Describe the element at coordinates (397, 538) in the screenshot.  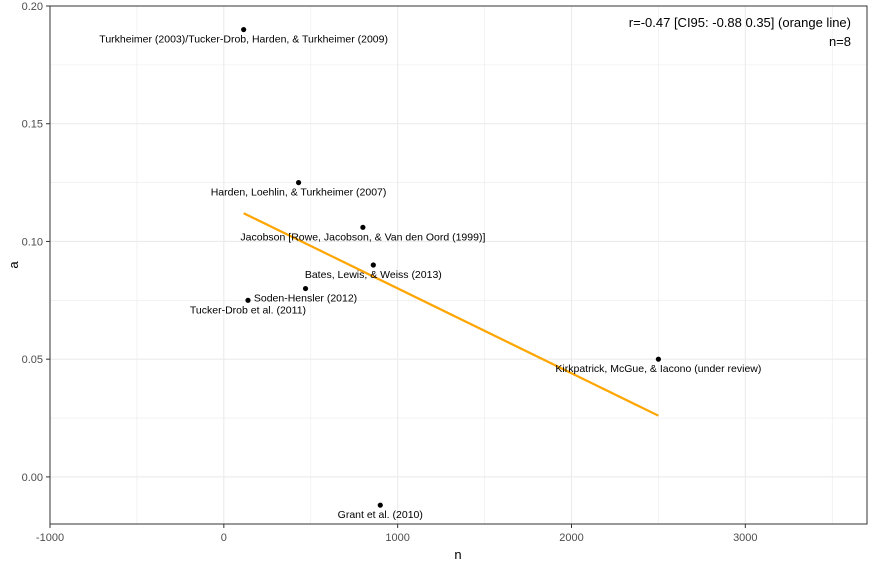
I see `x-tick-label: 1000` at that location.